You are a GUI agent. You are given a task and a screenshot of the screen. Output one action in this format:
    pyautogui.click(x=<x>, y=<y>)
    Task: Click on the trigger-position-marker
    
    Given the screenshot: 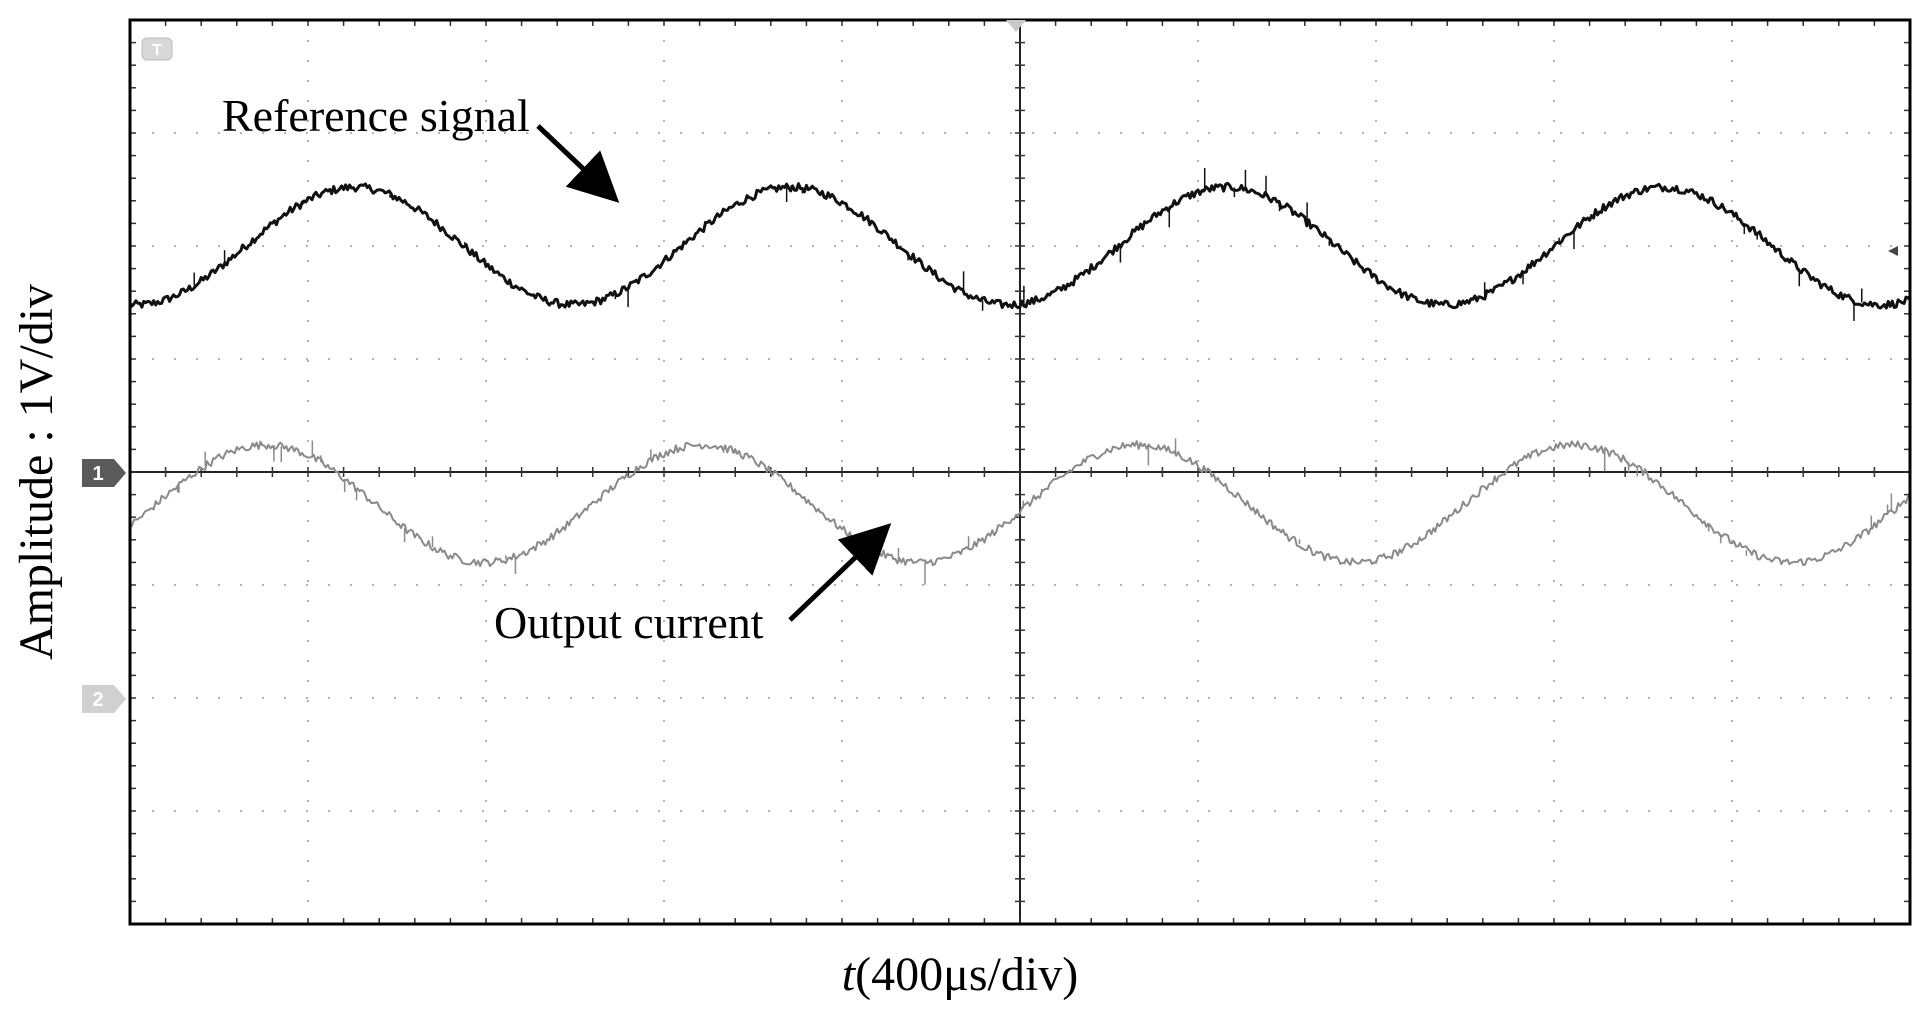 What is the action you would take?
    pyautogui.click(x=1016, y=26)
    